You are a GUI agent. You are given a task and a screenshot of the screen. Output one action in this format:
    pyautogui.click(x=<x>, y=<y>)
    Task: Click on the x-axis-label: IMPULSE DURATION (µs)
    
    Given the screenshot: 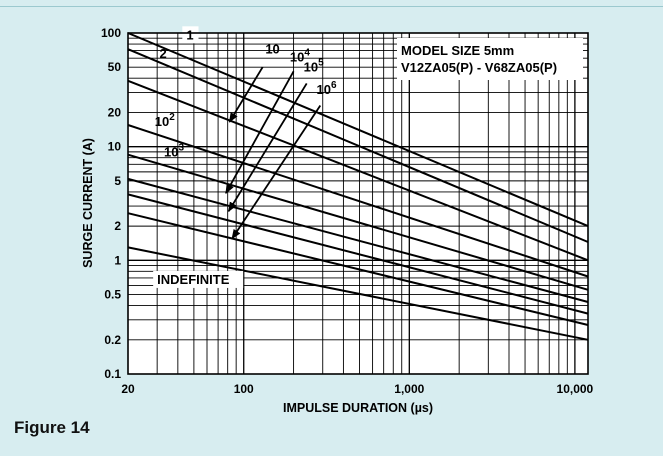 What is the action you would take?
    pyautogui.click(x=358, y=408)
    